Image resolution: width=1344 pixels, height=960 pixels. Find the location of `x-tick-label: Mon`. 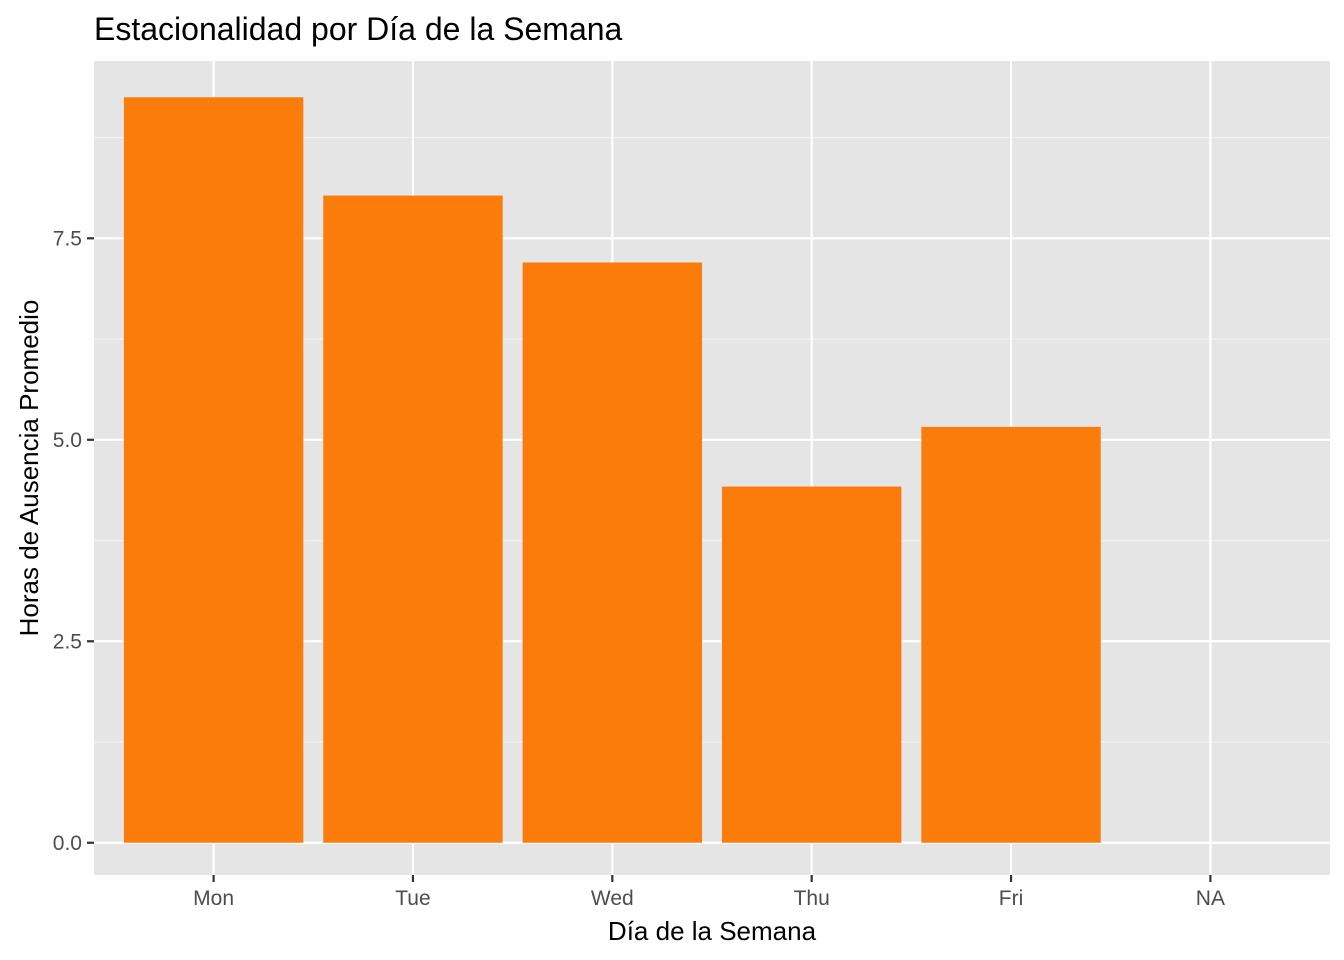

x-tick-label: Mon is located at coordinates (213, 898).